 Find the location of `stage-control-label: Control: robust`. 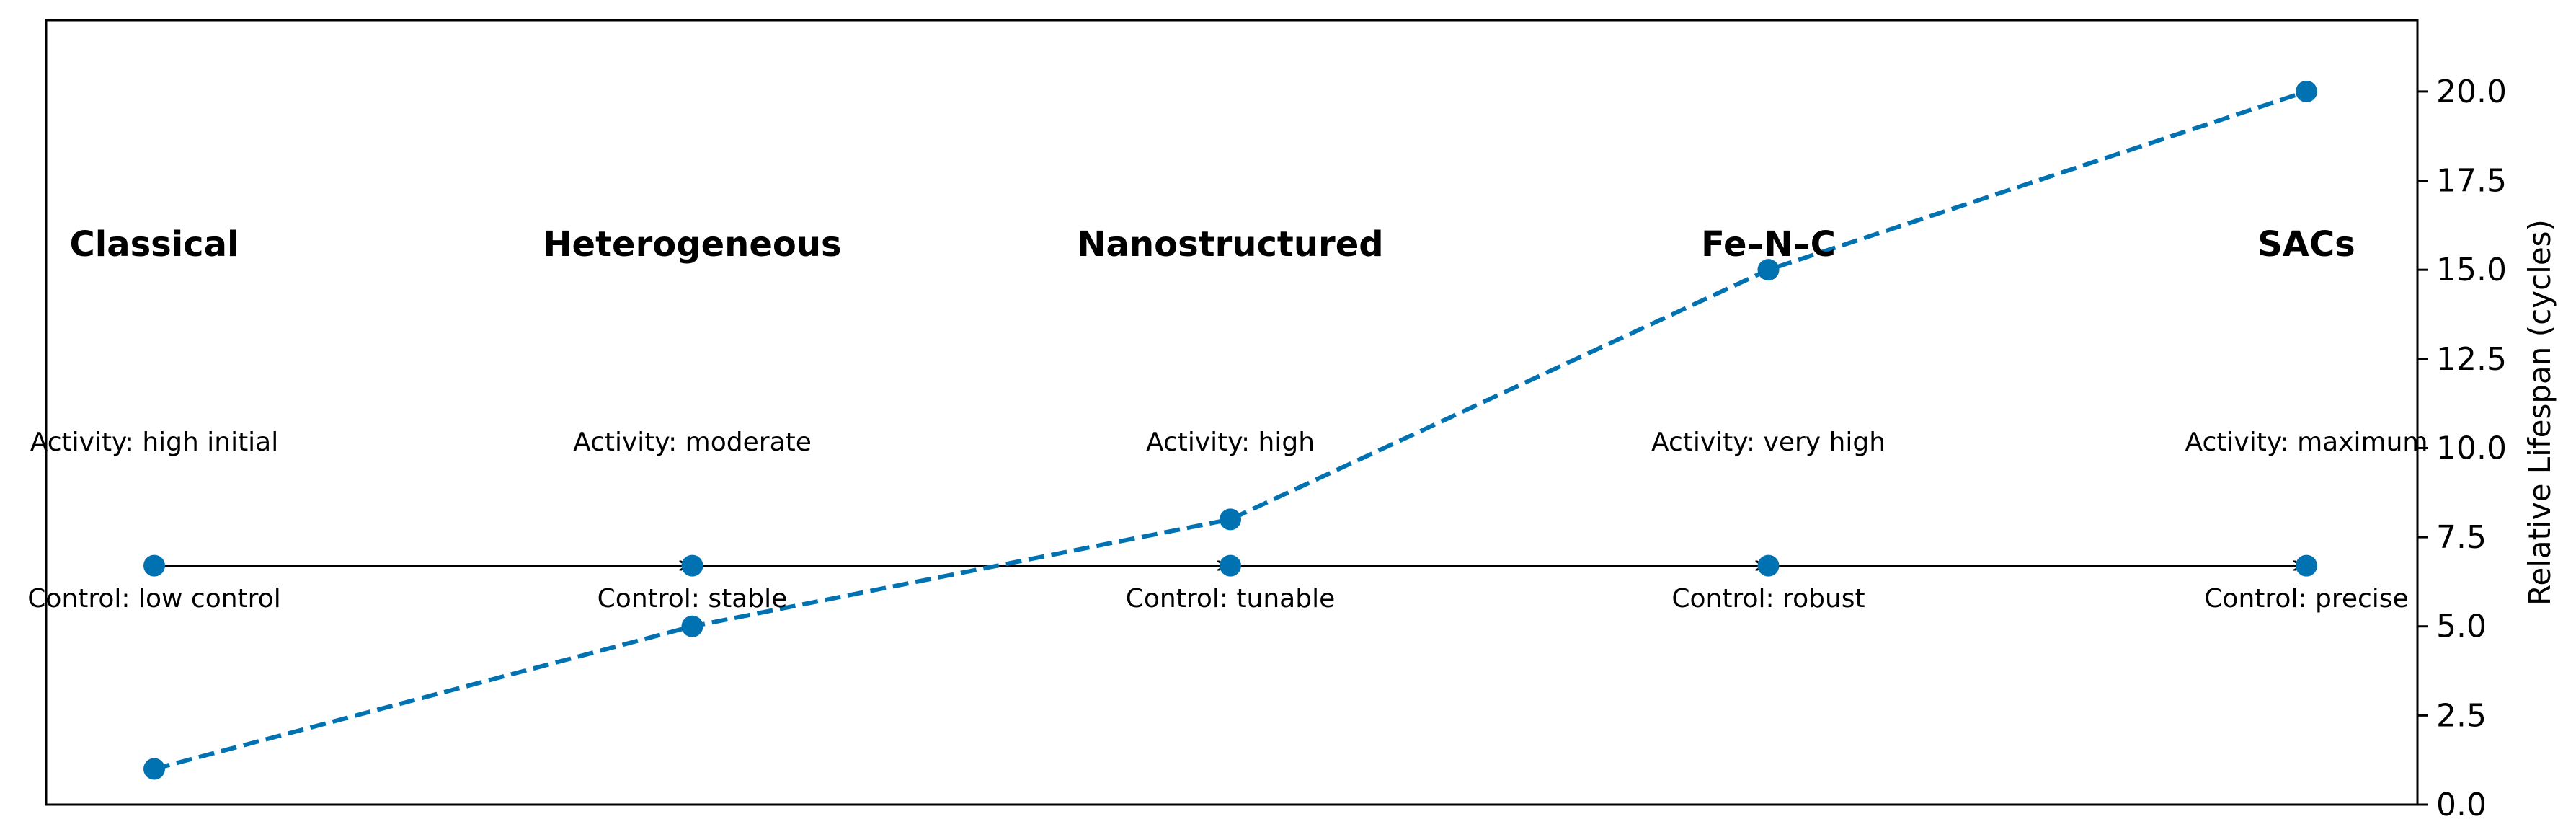

stage-control-label: Control: robust is located at coordinates (1768, 599).